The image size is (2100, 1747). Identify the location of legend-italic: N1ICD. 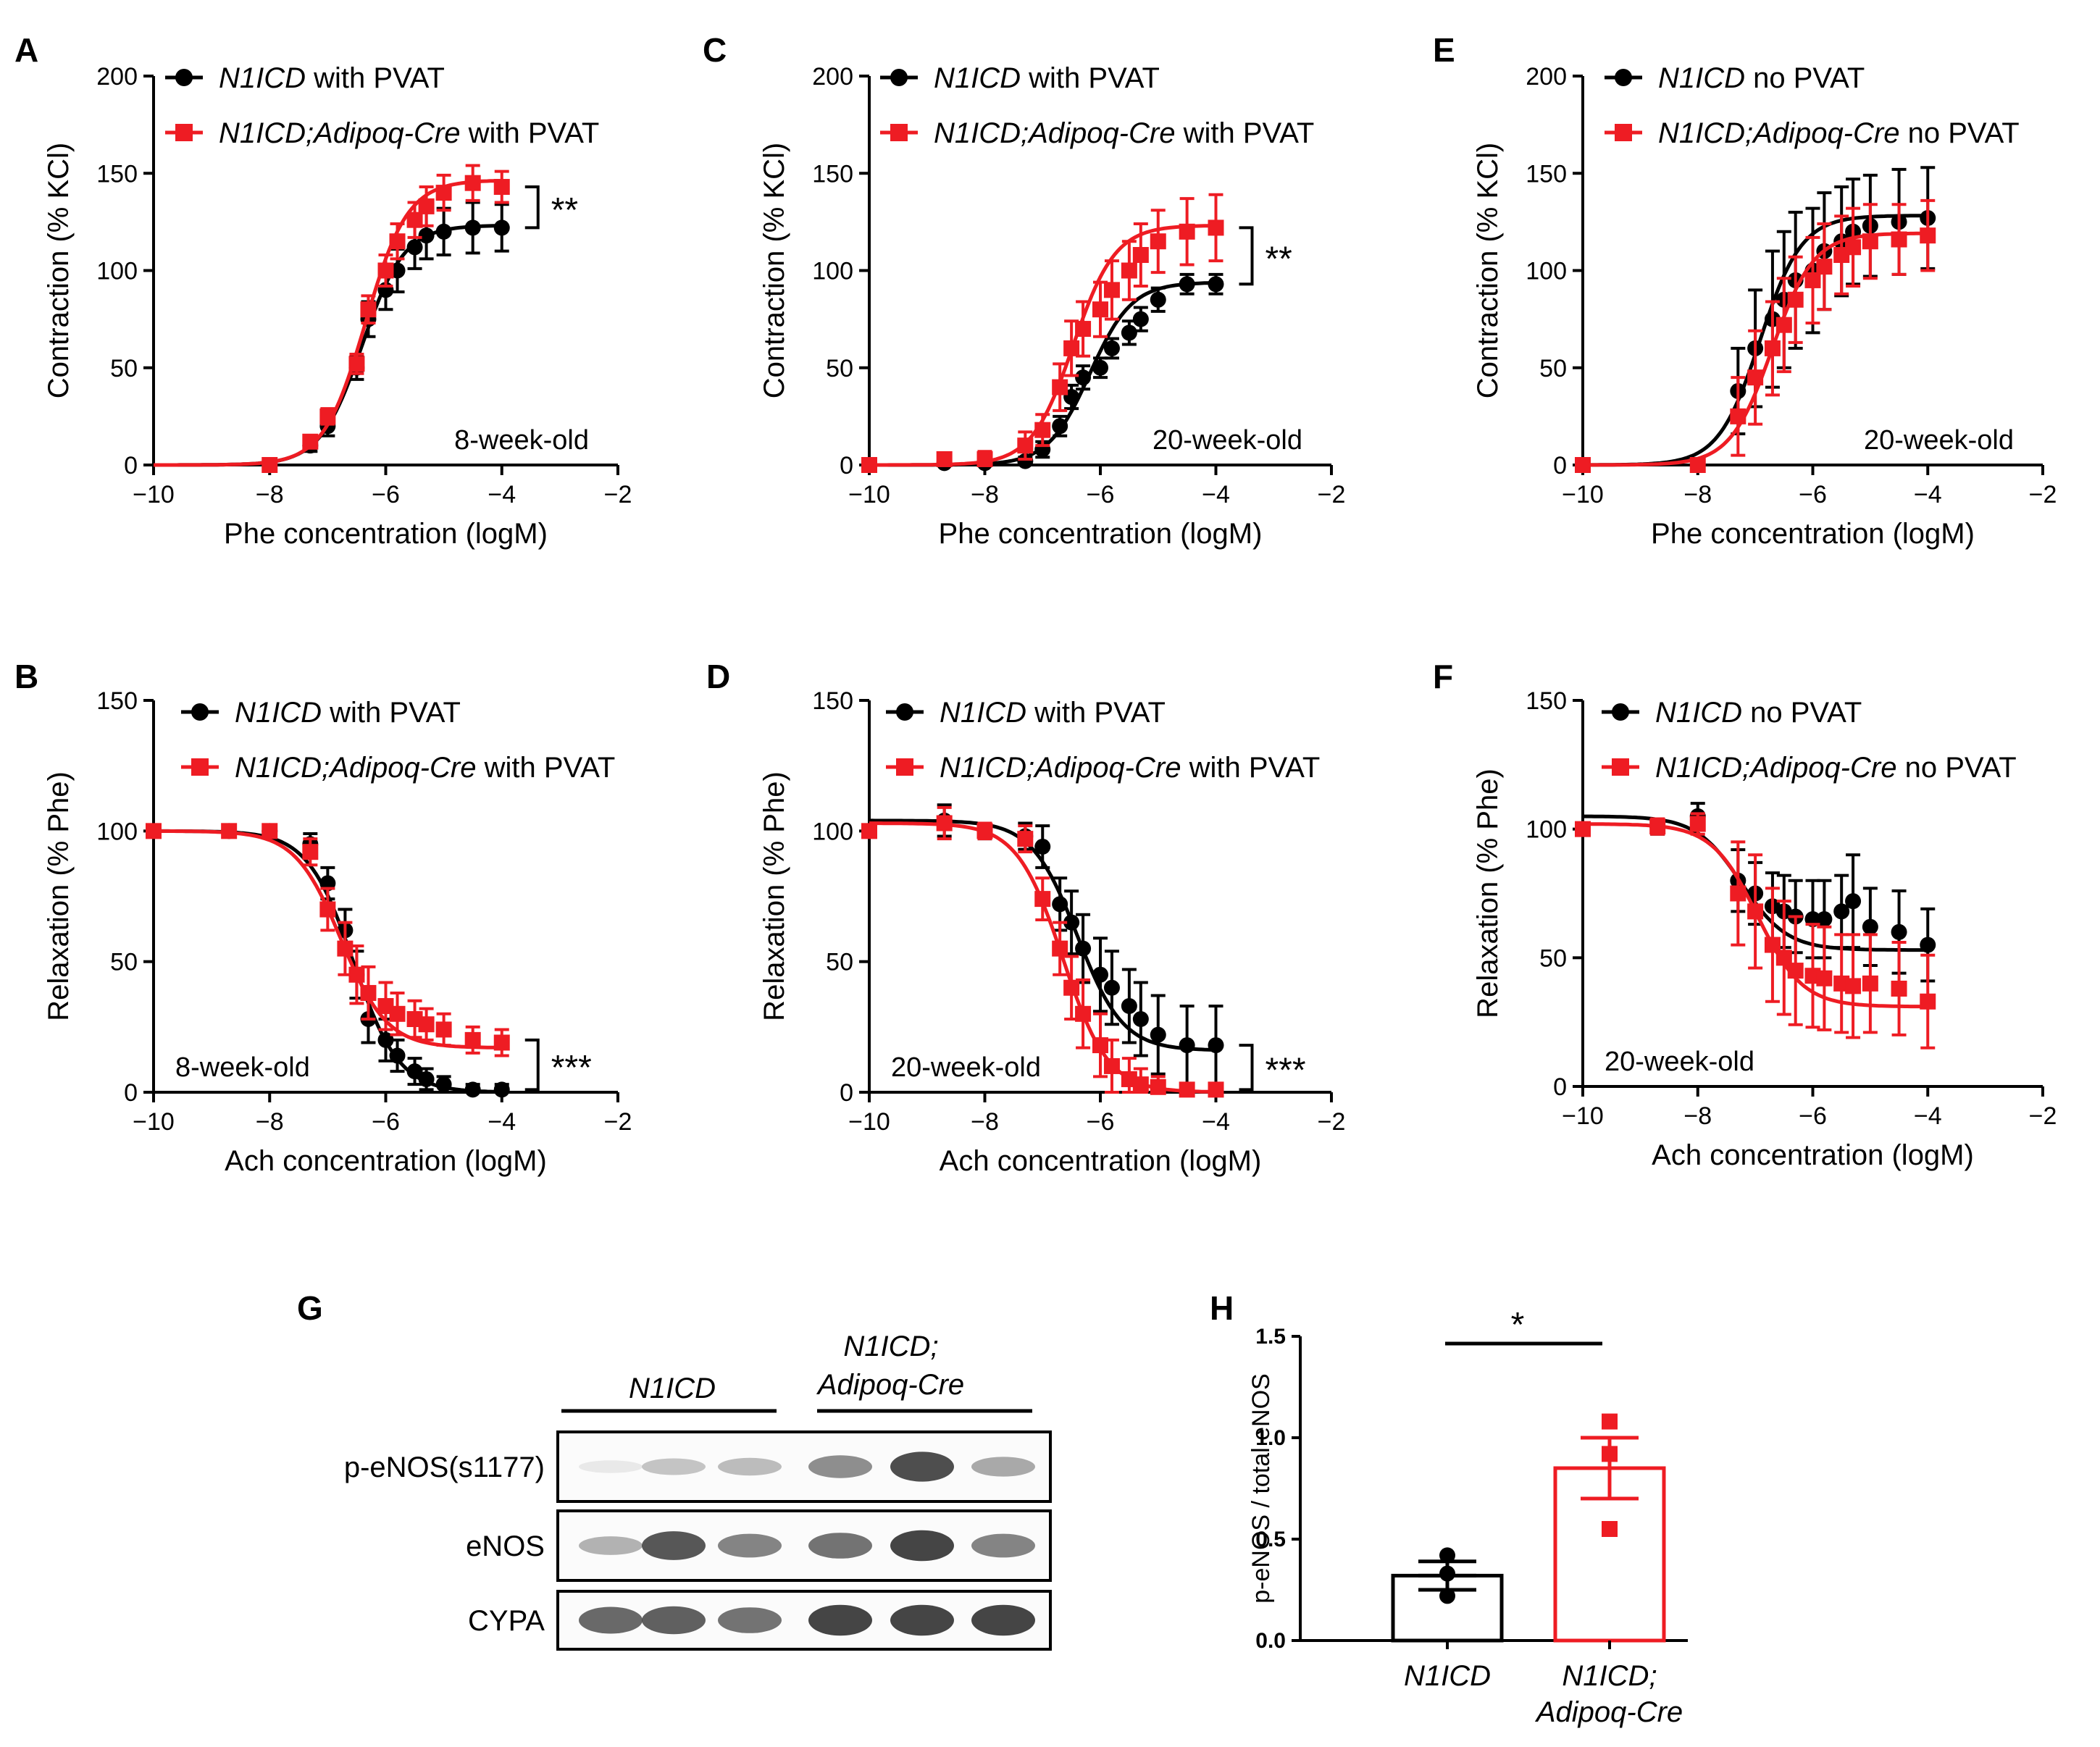
(977, 78).